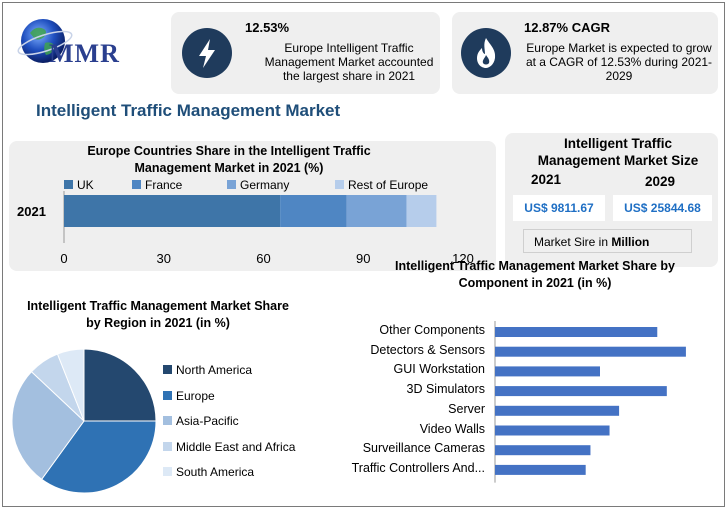  Describe the element at coordinates (363, 258) in the screenshot. I see `stack-x-tick: 90` at that location.